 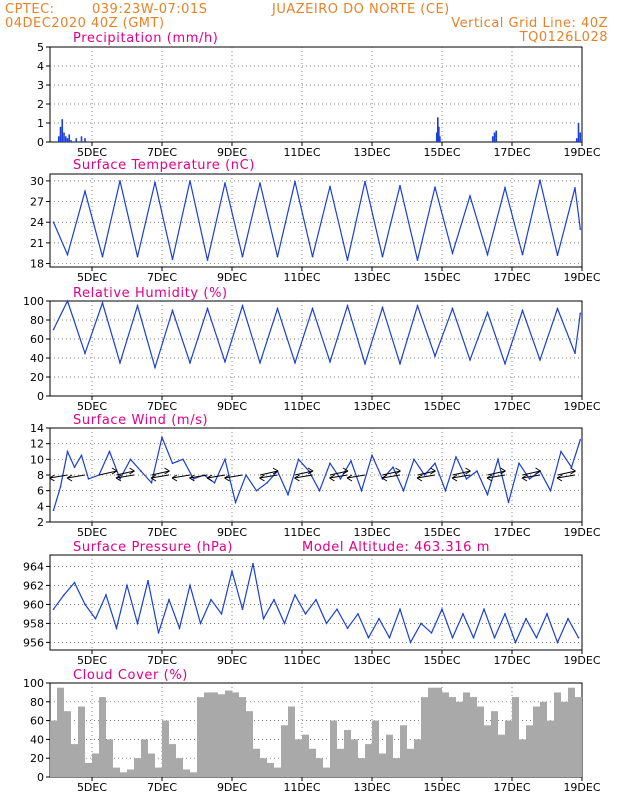 I want to click on y-tick-label: 6, so click(x=40, y=491).